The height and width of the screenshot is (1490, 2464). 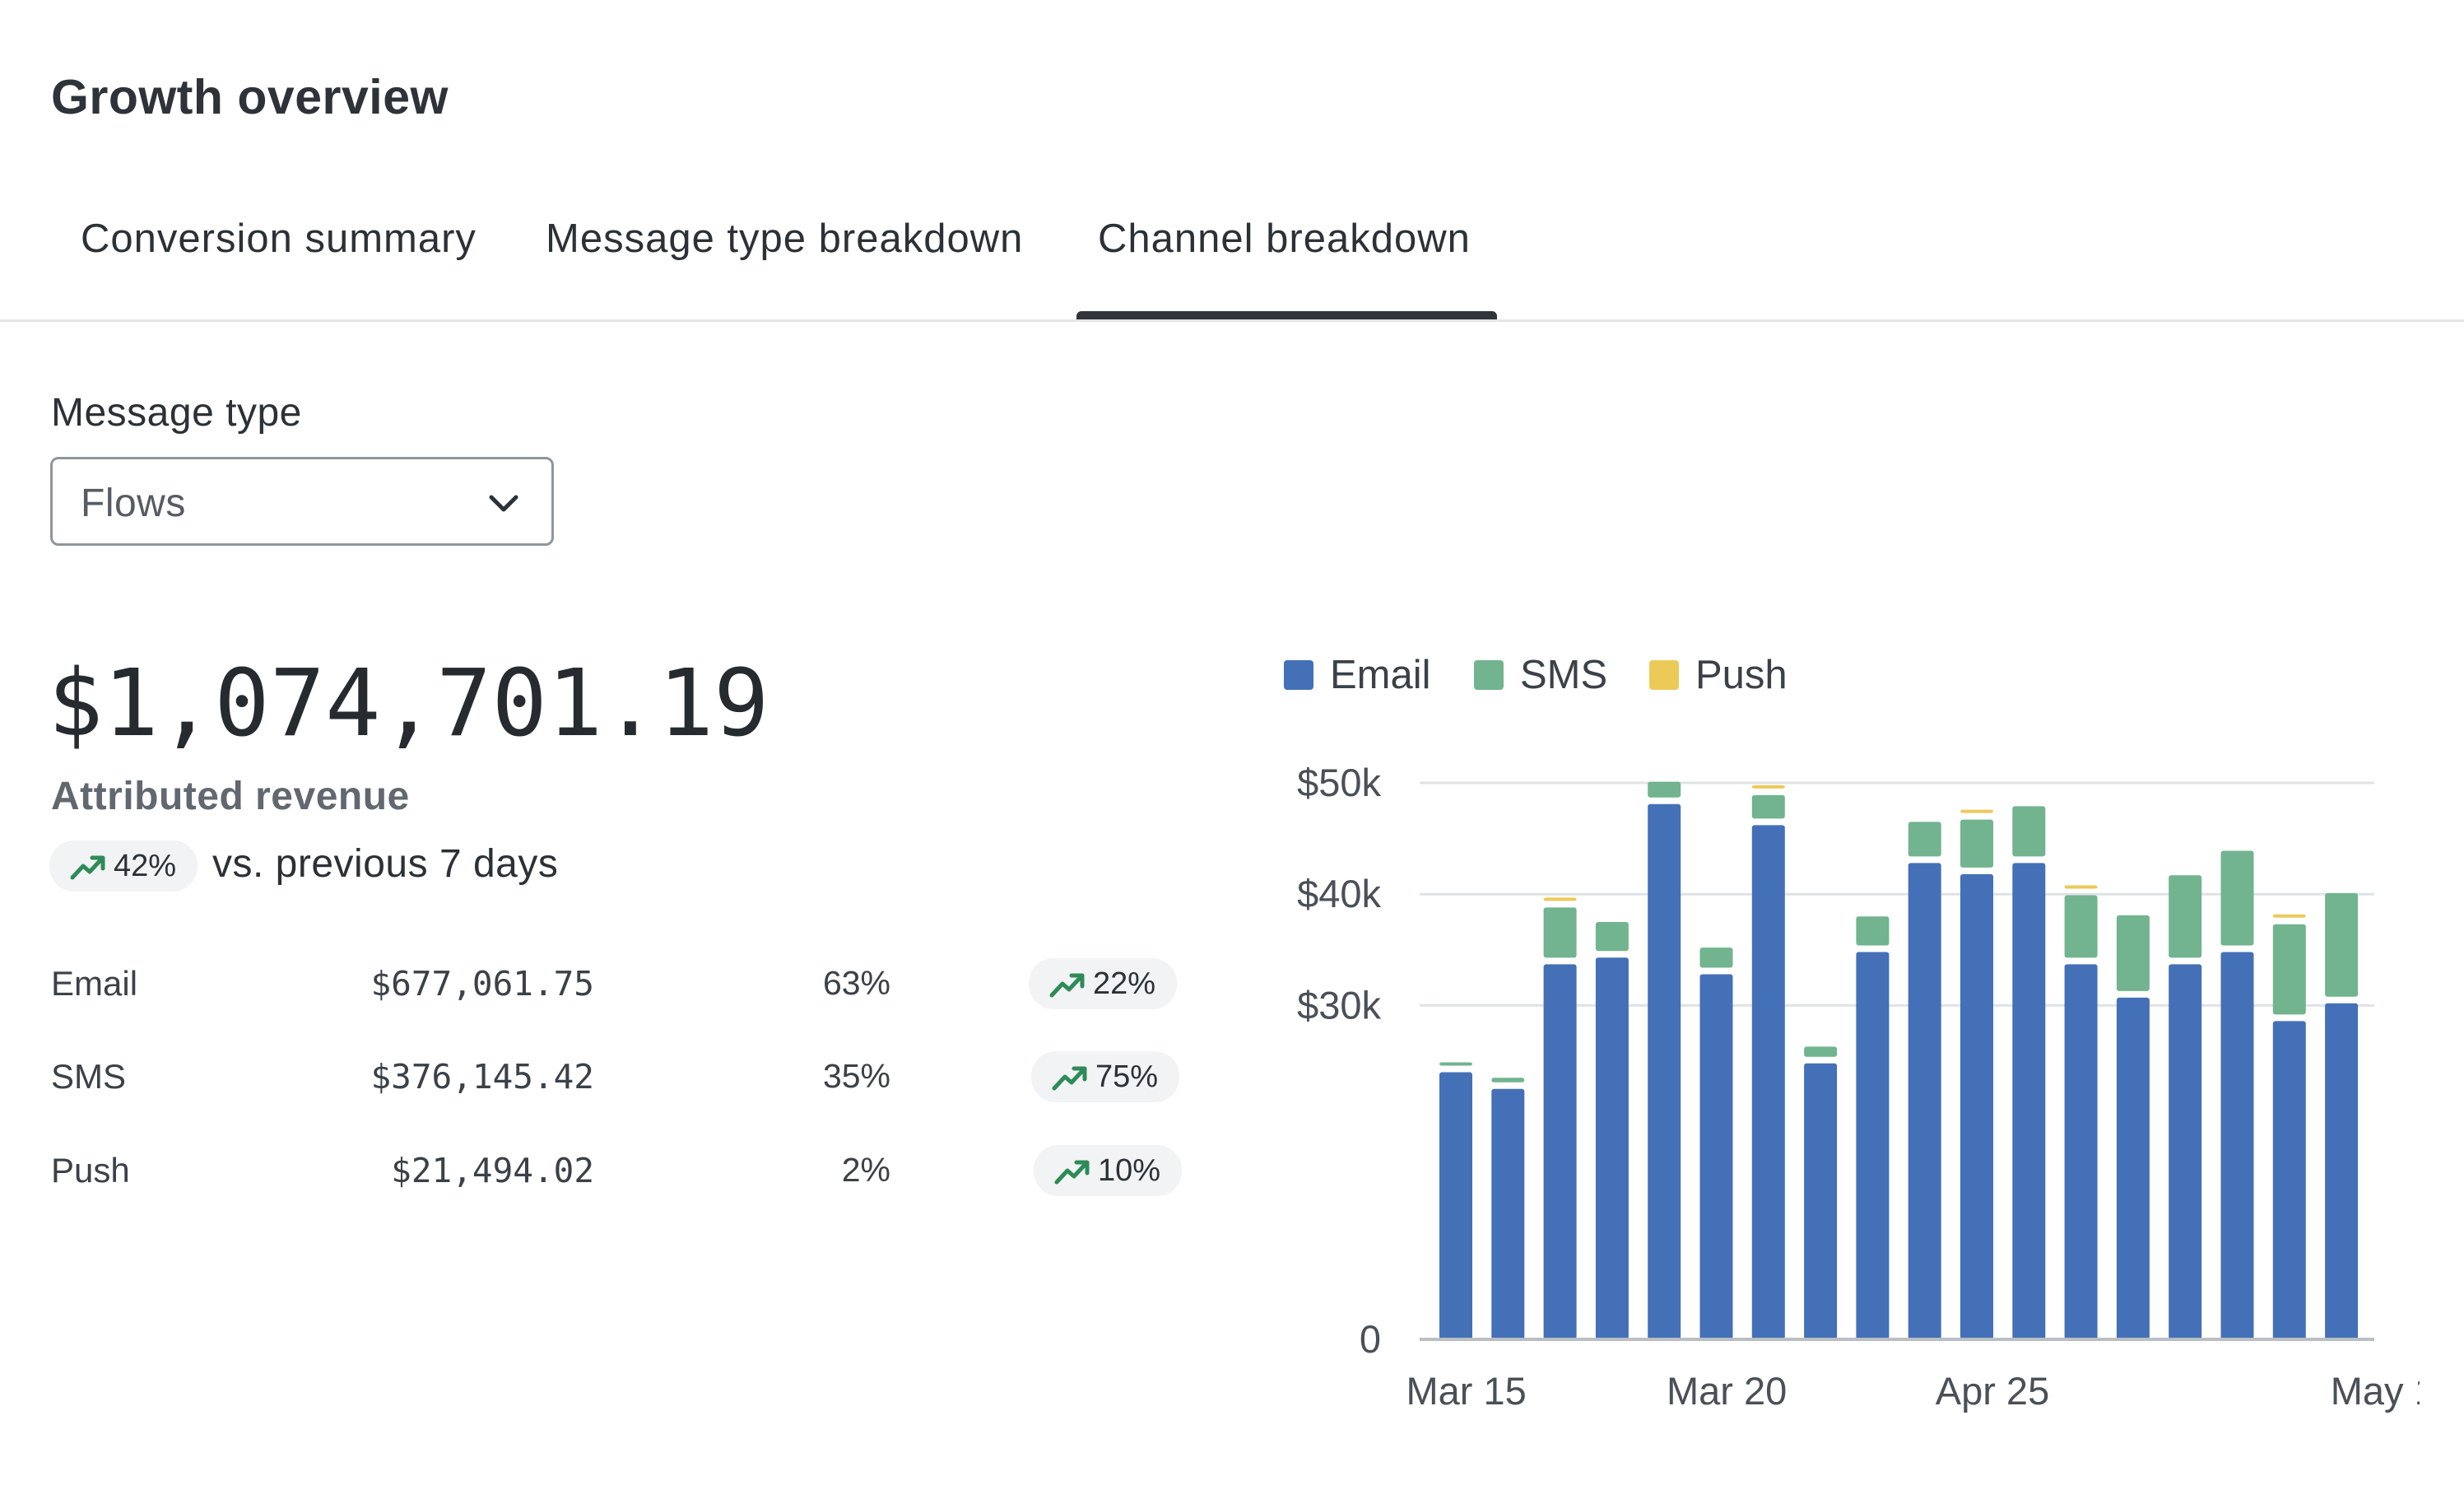 What do you see at coordinates (1124, 983) in the screenshot?
I see `channel-email-change: 22%` at bounding box center [1124, 983].